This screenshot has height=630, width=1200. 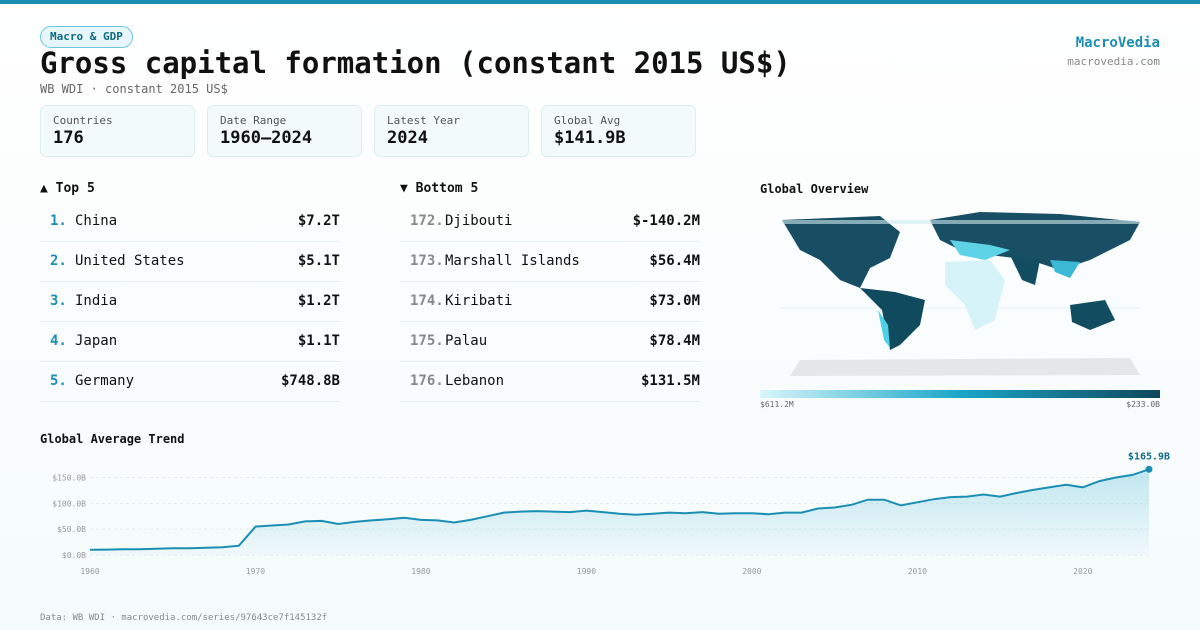 I want to click on country: Palau, so click(x=466, y=341).